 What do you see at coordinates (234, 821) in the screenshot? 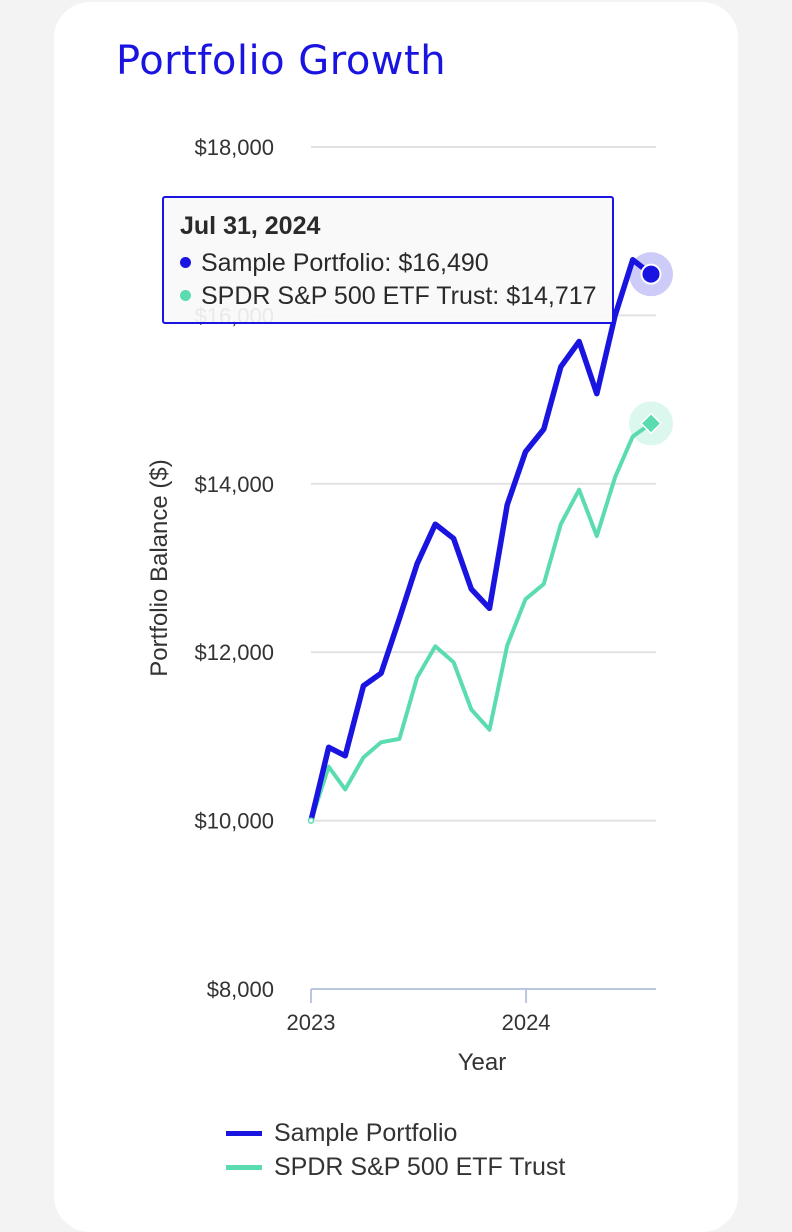
I see `y-tick-label: $10,000` at bounding box center [234, 821].